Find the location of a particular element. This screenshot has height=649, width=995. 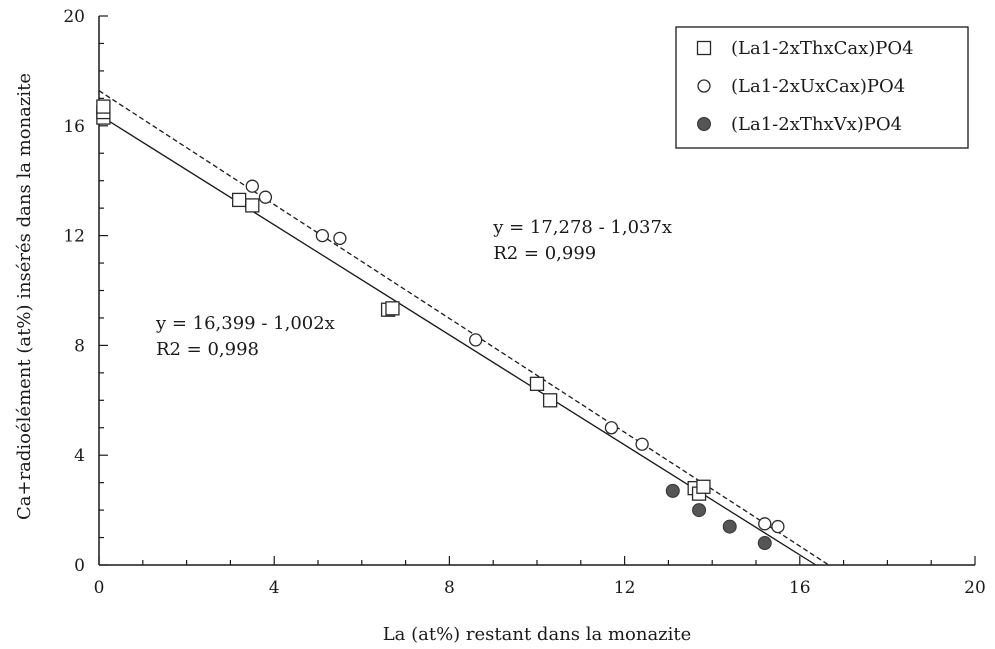

x-tick-label: 20 is located at coordinates (975, 588).